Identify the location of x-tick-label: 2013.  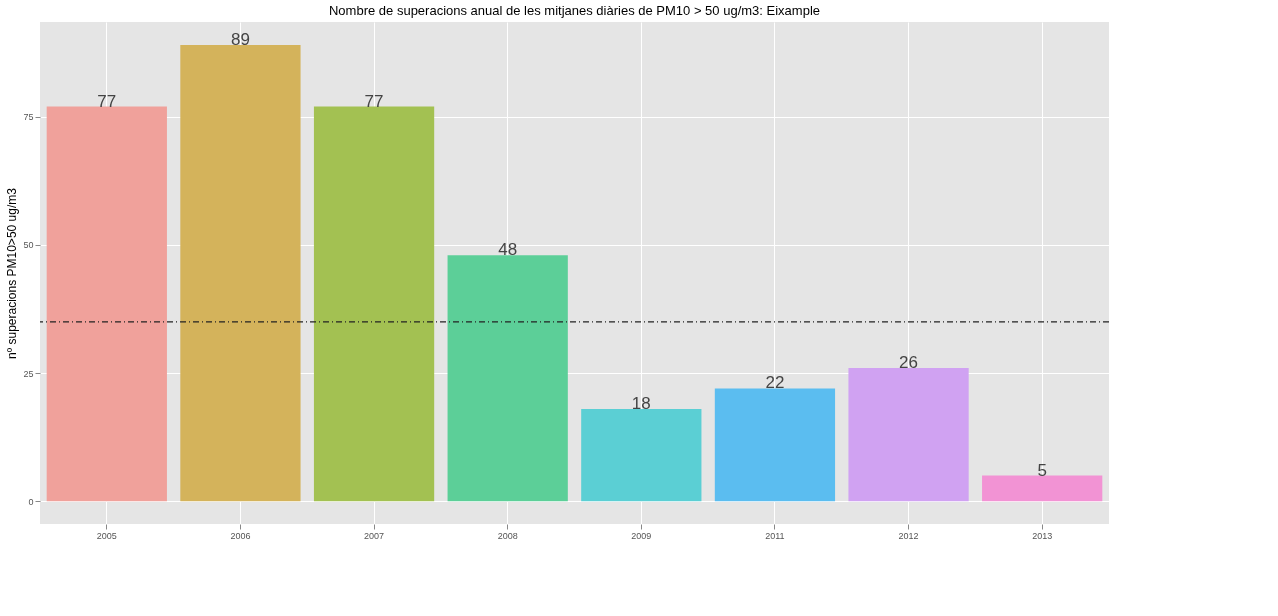
(1042, 535).